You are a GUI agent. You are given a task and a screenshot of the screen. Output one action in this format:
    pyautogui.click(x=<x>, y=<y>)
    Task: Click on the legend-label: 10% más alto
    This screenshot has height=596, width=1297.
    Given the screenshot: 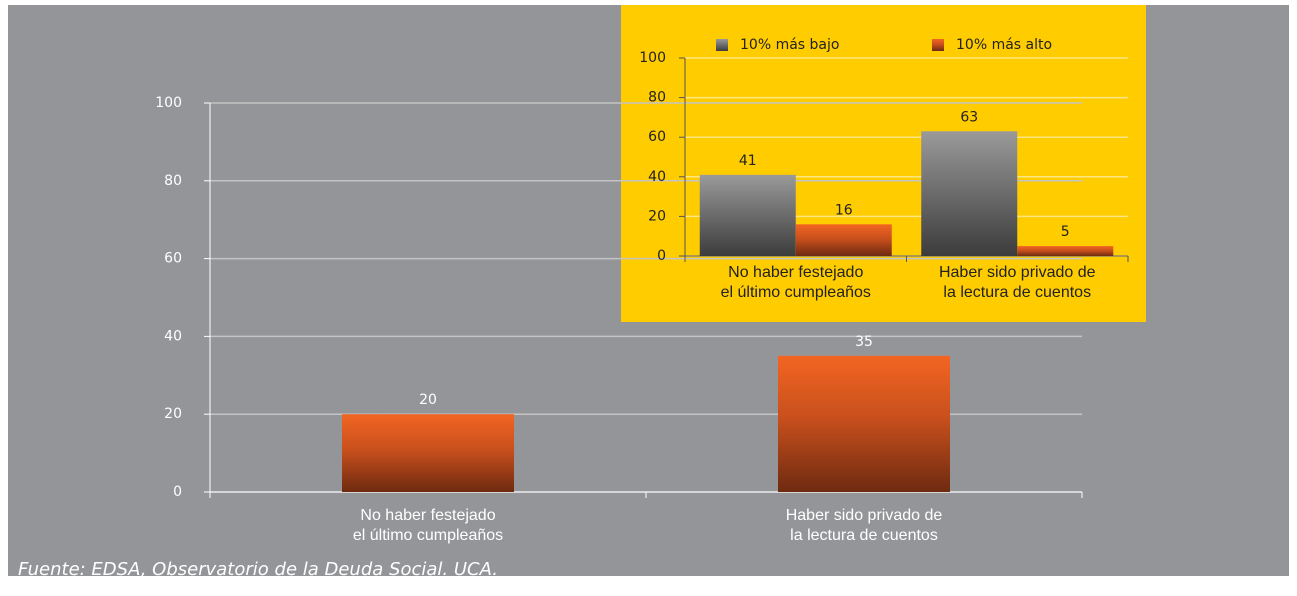 What is the action you would take?
    pyautogui.click(x=1004, y=45)
    